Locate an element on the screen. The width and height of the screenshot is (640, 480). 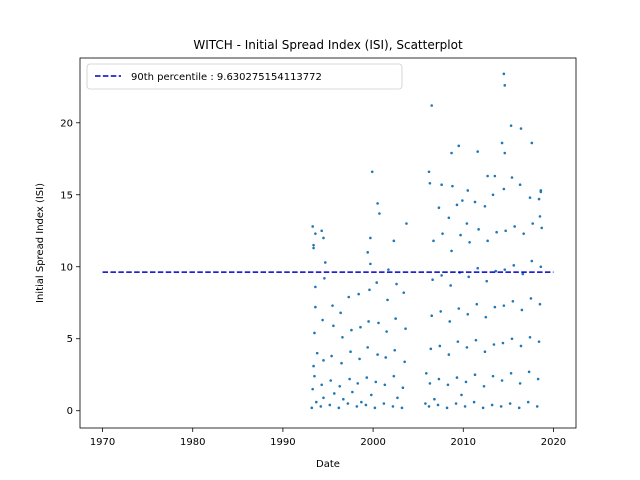
x-tick-label: 2010 is located at coordinates (463, 442).